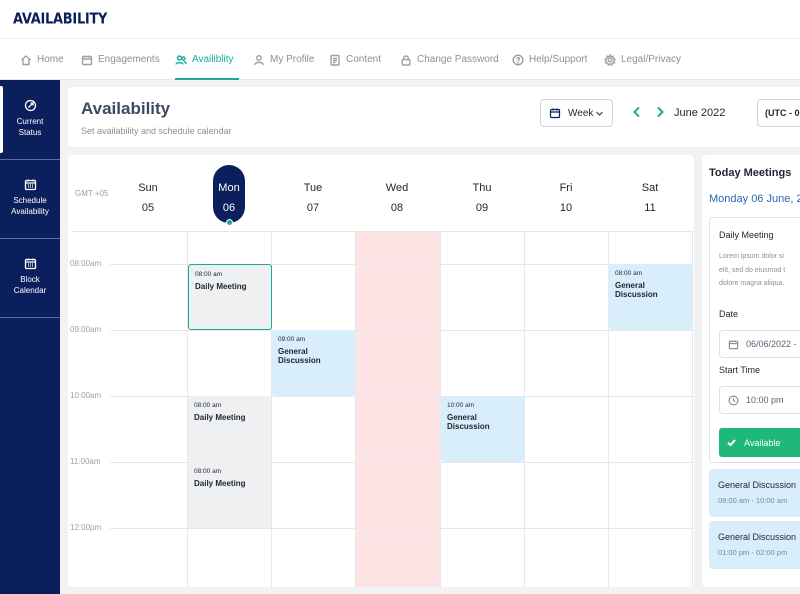 The width and height of the screenshot is (800, 594). What do you see at coordinates (753, 552) in the screenshot?
I see `meeting-list-time: 01:00 pm - 02:00 pm` at bounding box center [753, 552].